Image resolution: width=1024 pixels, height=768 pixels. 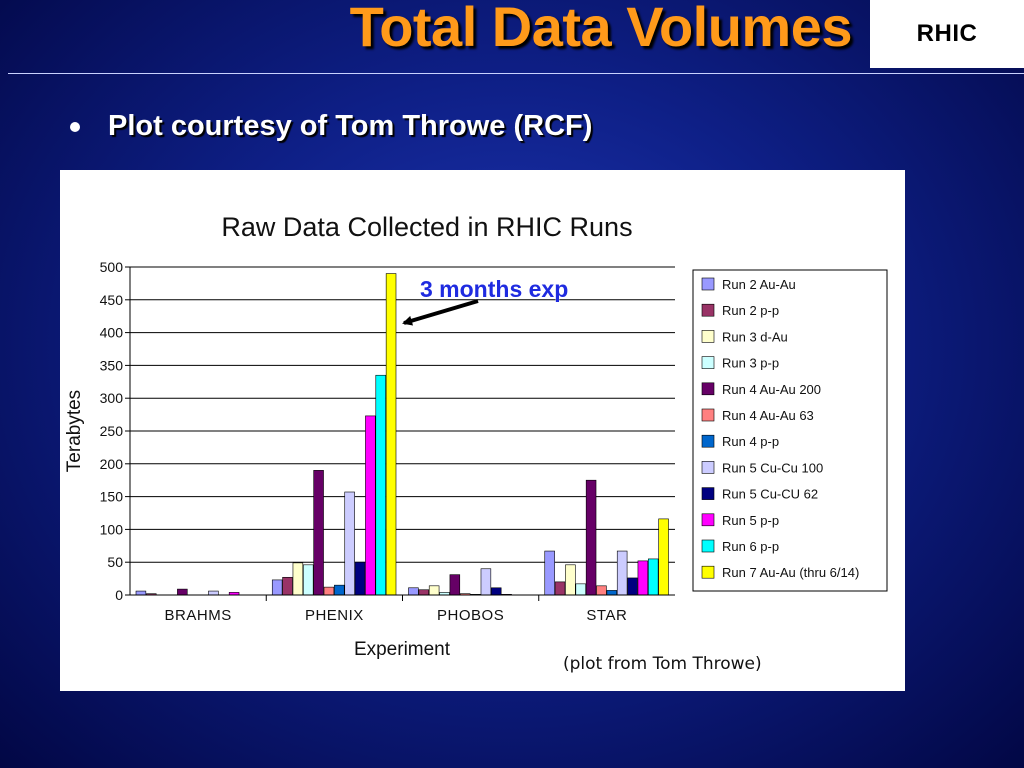 I want to click on legend-label: Run 4 Au-Au 200, so click(x=771, y=389).